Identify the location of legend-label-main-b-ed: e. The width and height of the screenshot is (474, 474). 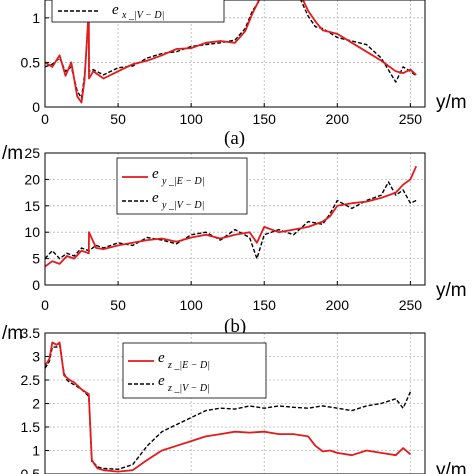
(155, 174).